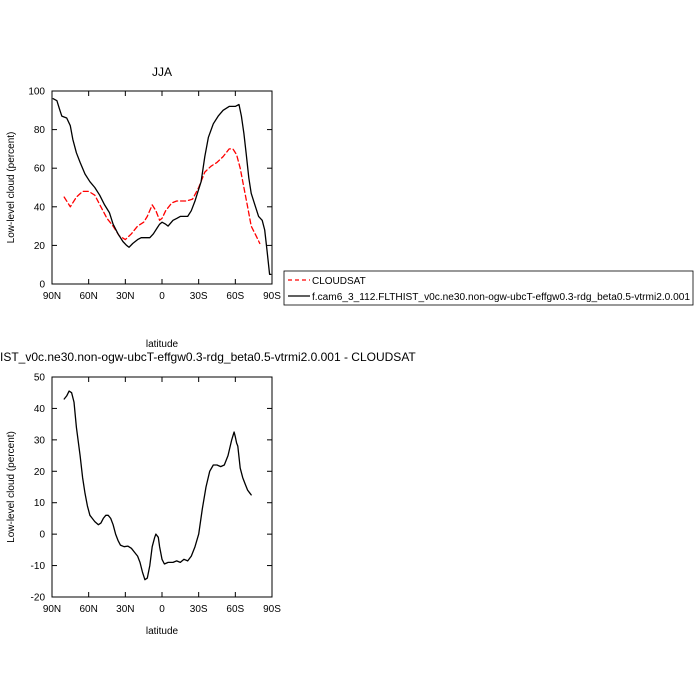 The width and height of the screenshot is (700, 700). Describe the element at coordinates (52, 609) in the screenshot. I see `bottom-x-tick-label: 90N` at that location.